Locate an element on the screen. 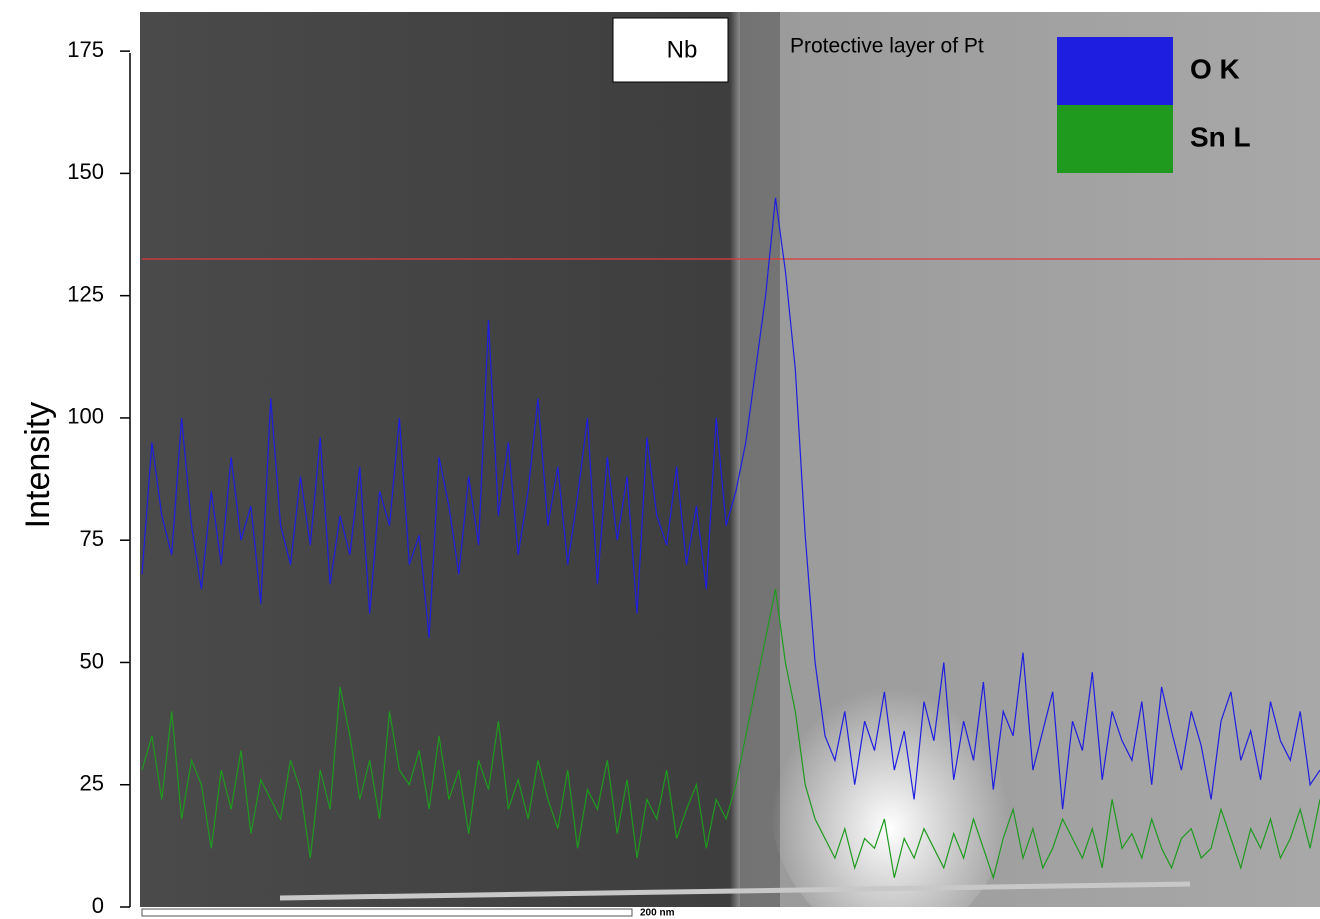 Image resolution: width=1320 pixels, height=919 pixels. legend-label: Sn L is located at coordinates (1220, 136).